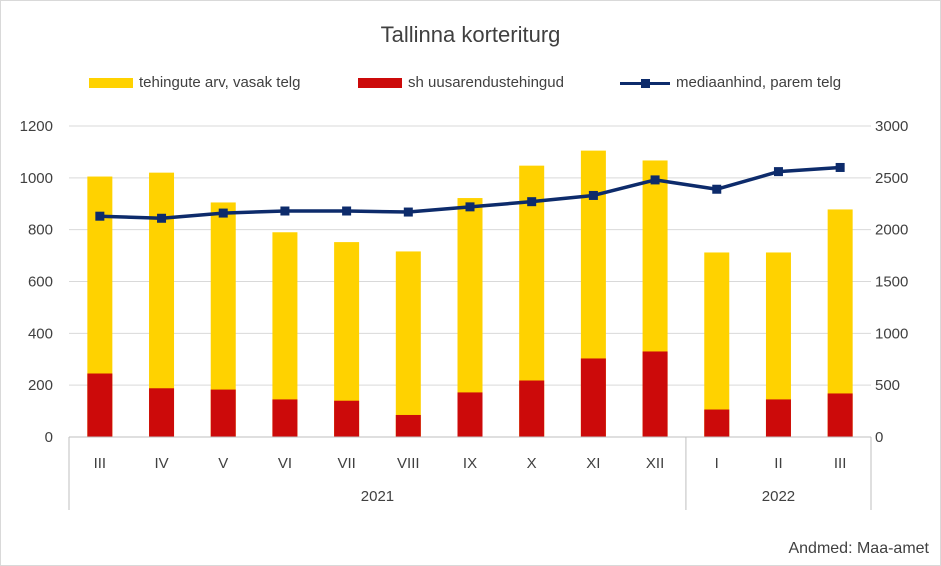 This screenshot has width=941, height=566. Describe the element at coordinates (346, 463) in the screenshot. I see `x-tick-label: VII` at that location.